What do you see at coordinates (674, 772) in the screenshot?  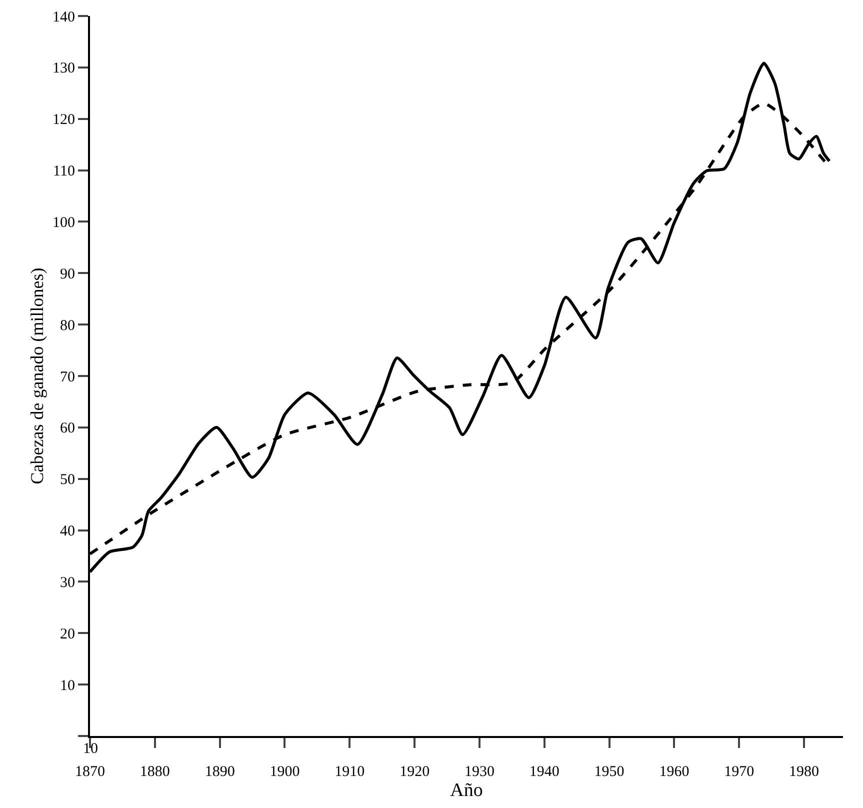 I see `x-tick-label: 1960` at bounding box center [674, 772].